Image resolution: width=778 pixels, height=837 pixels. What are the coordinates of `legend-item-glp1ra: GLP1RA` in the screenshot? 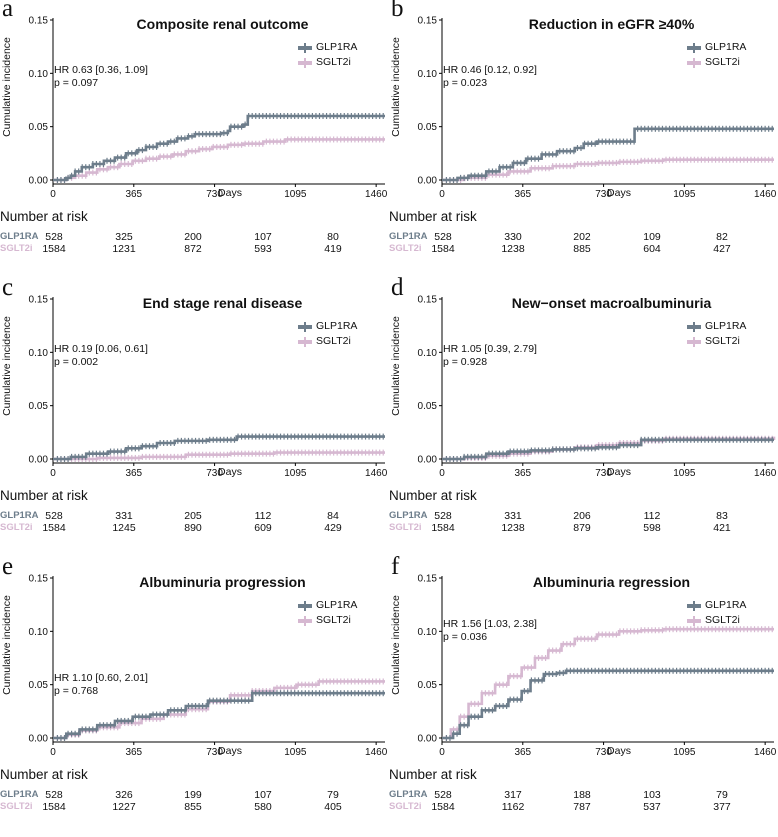 It's located at (716, 605).